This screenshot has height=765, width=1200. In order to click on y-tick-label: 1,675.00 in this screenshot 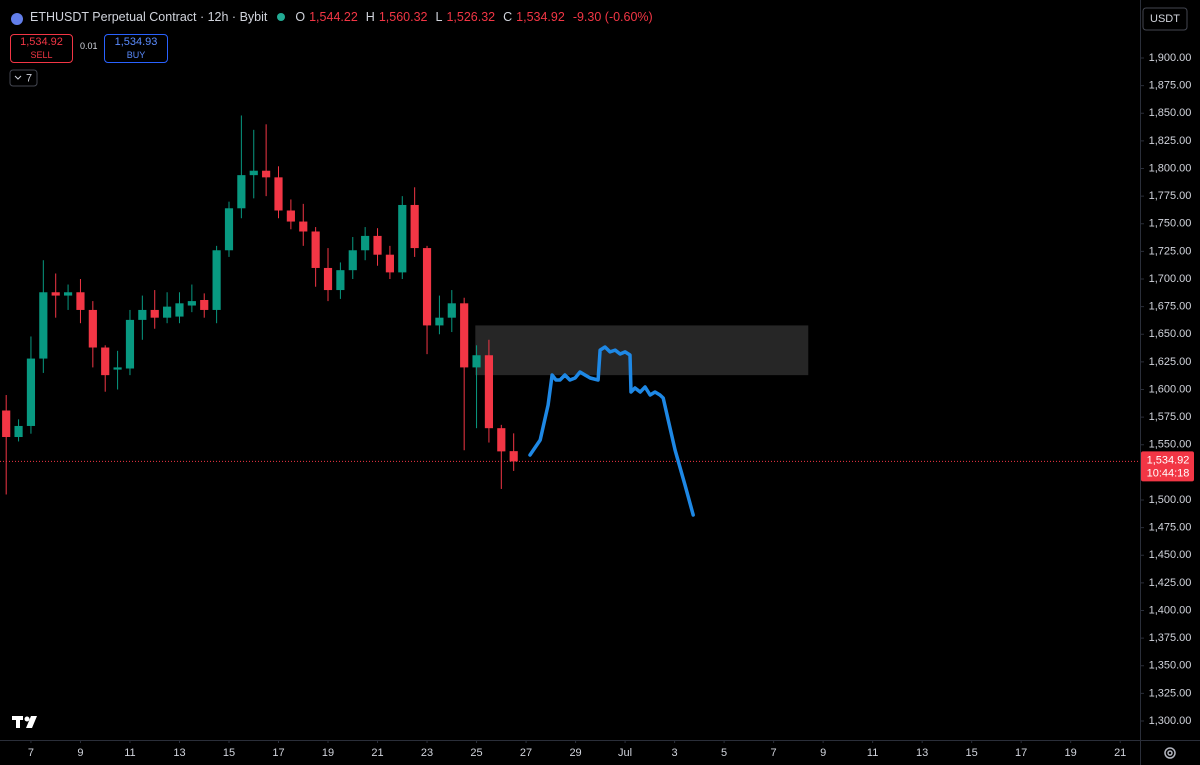, I will do `click(1170, 307)`.